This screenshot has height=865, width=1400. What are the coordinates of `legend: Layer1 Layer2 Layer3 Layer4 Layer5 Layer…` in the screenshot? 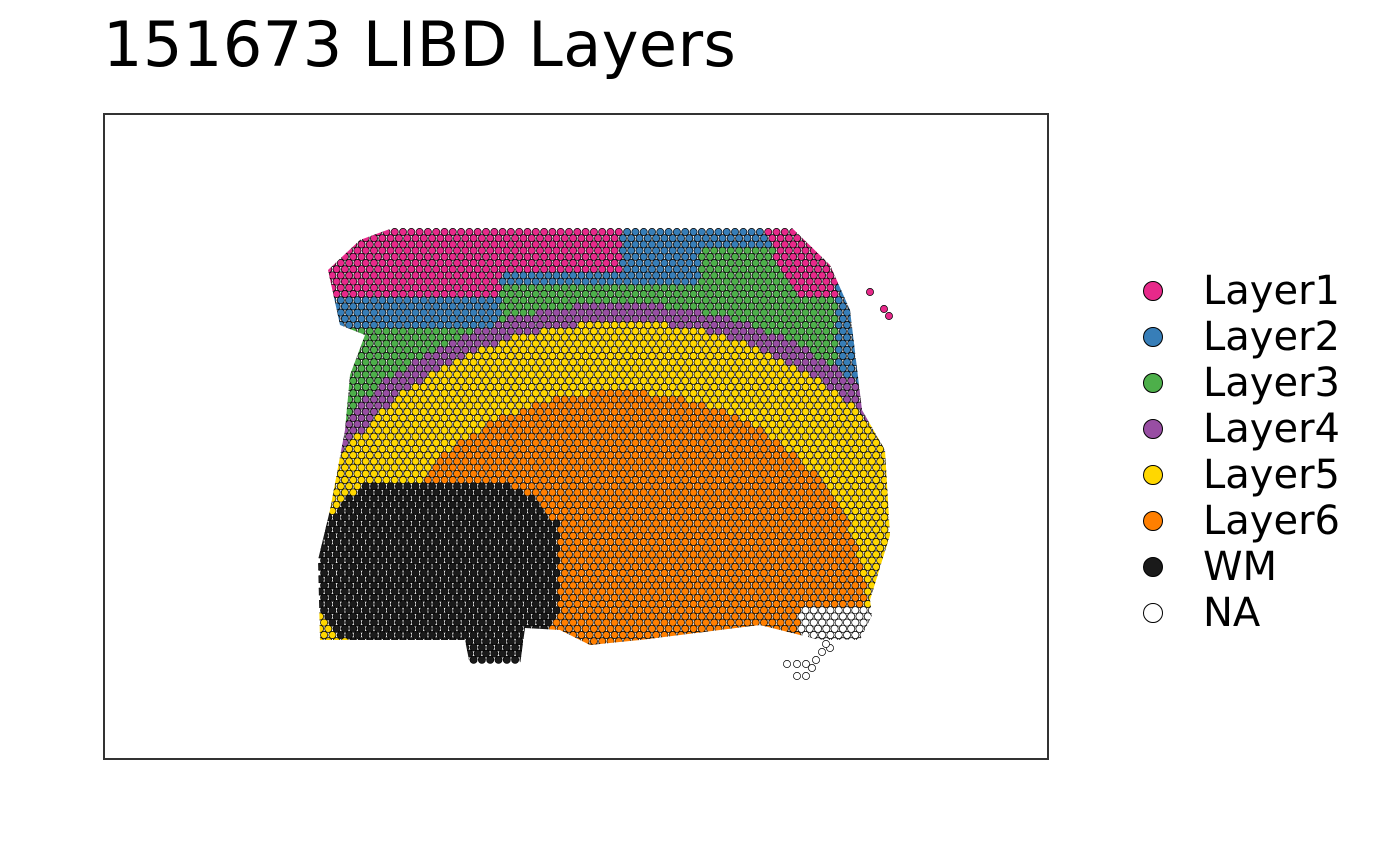 It's located at (1240, 452).